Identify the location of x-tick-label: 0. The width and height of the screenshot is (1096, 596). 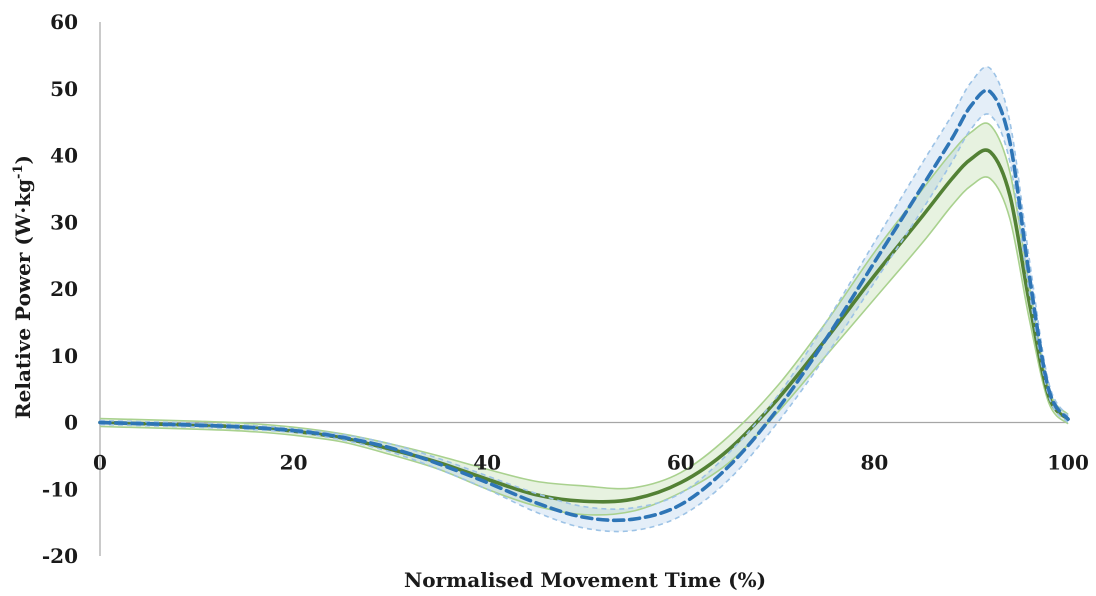
(100, 463).